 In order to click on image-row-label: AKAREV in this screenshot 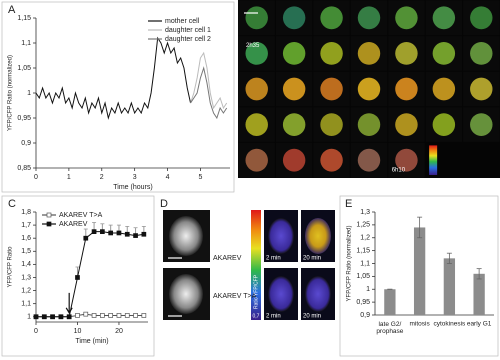, I will do `click(227, 258)`.